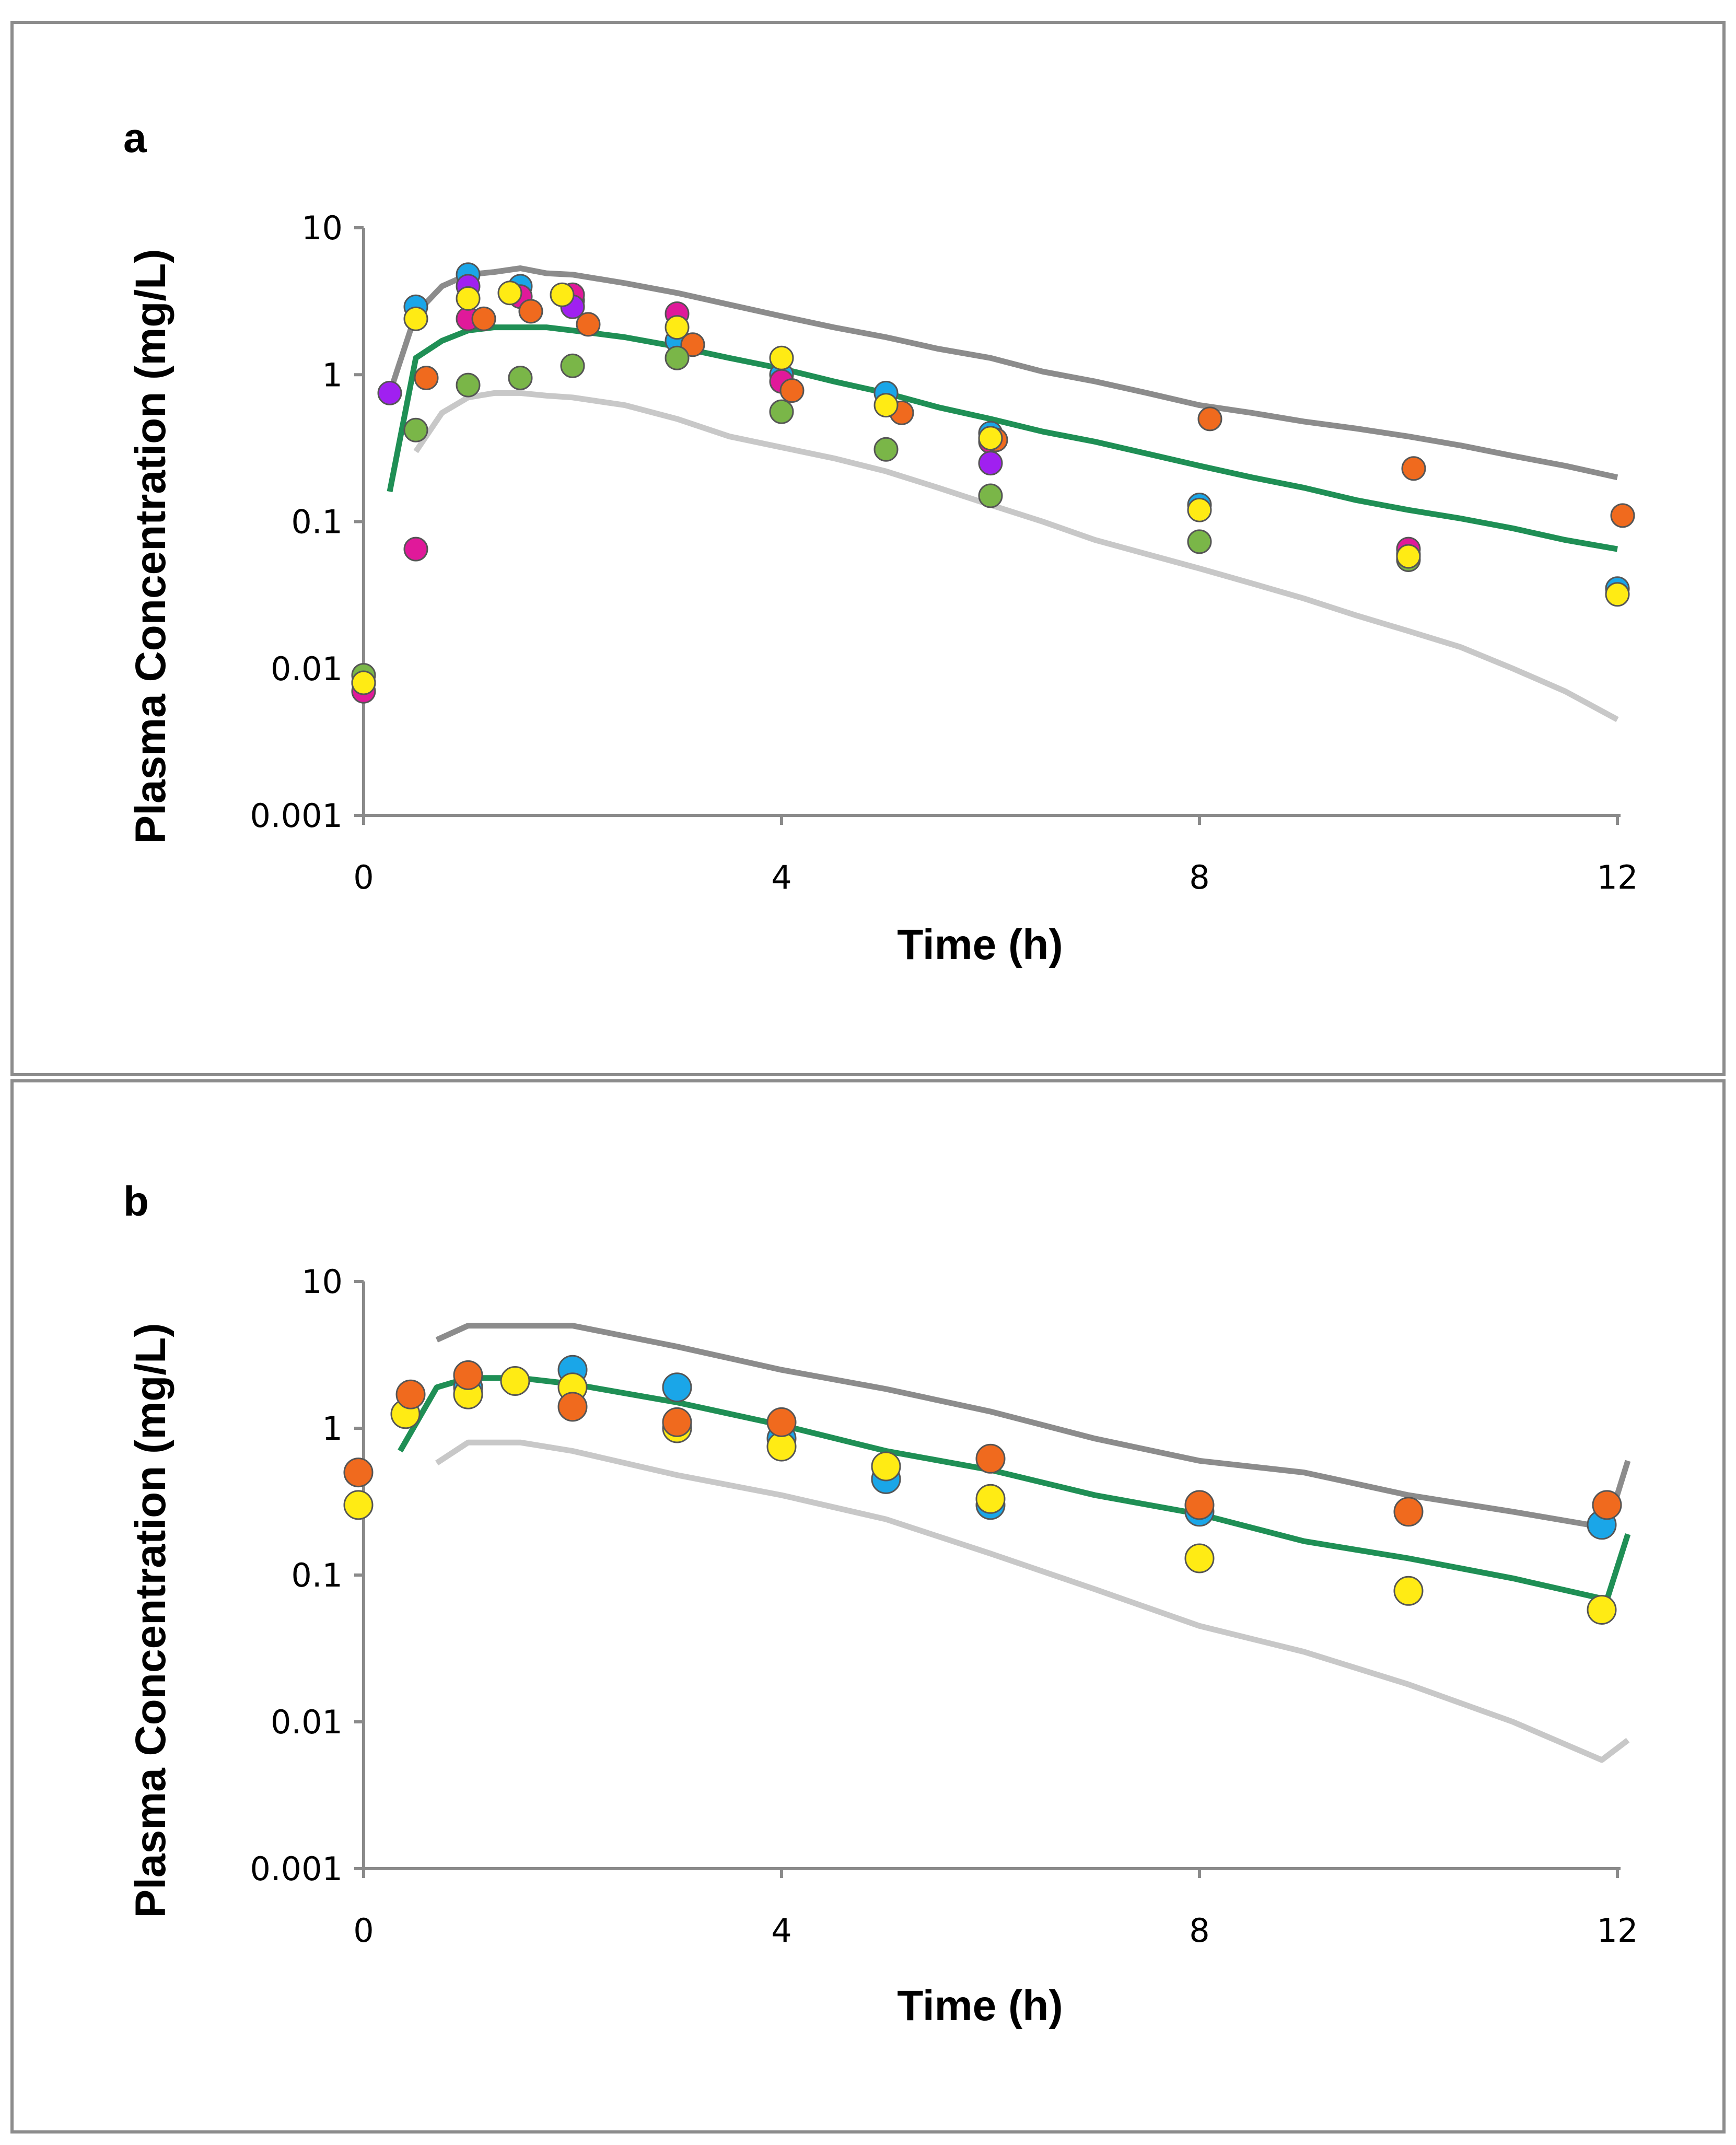 The height and width of the screenshot is (2145, 1736). Describe the element at coordinates (135, 138) in the screenshot. I see `panel-label: a` at that location.